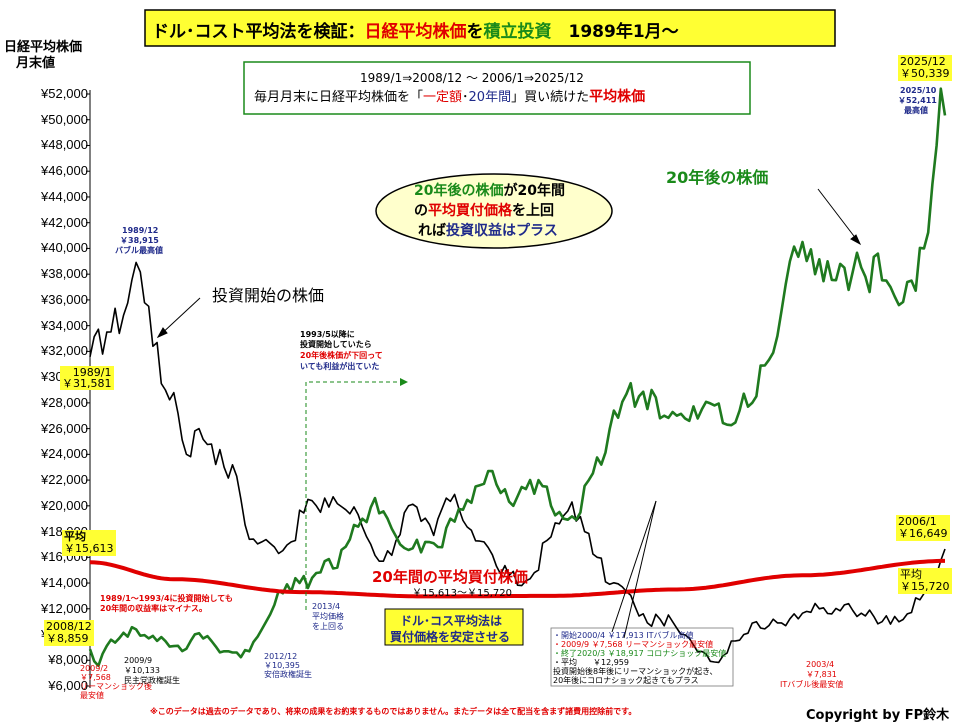 This screenshot has height=723, width=960. Describe the element at coordinates (36, 63) in the screenshot. I see `y-axis-title-line2: 月末値` at that location.